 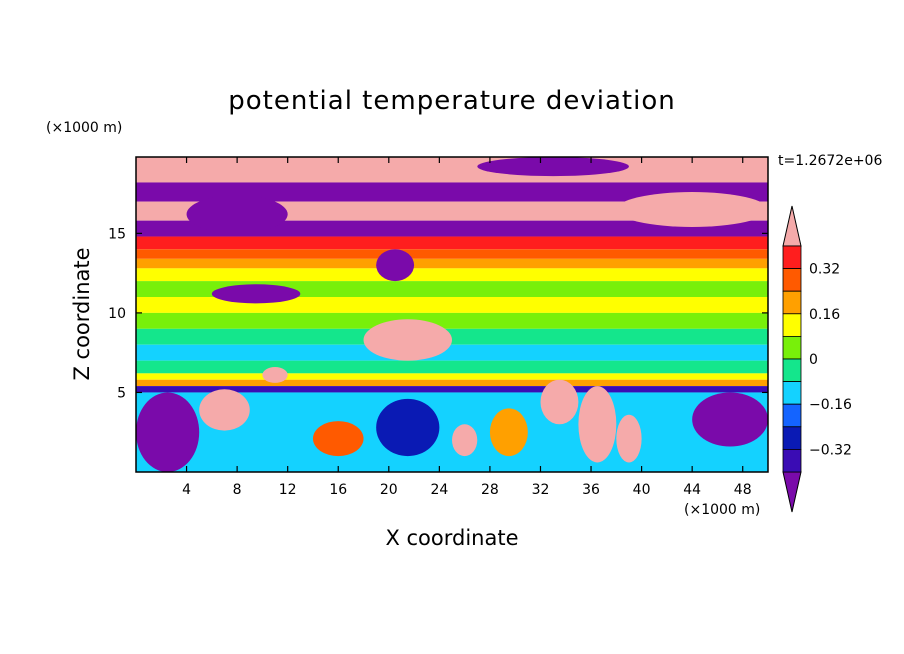 I want to click on x-tick-label-40: 40, so click(x=642, y=490).